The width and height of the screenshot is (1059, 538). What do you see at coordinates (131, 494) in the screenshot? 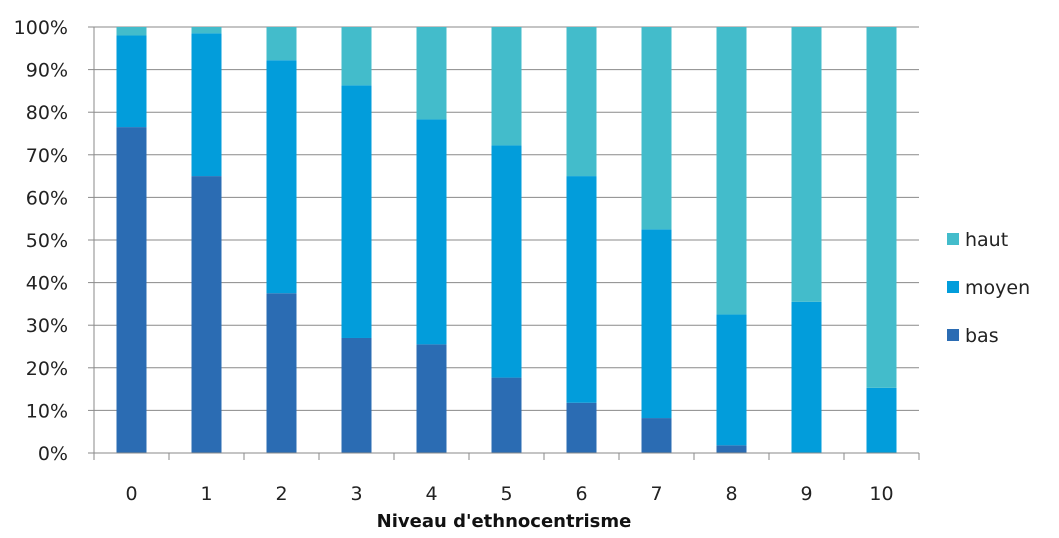
I see `x-tick-label: 0` at bounding box center [131, 494].